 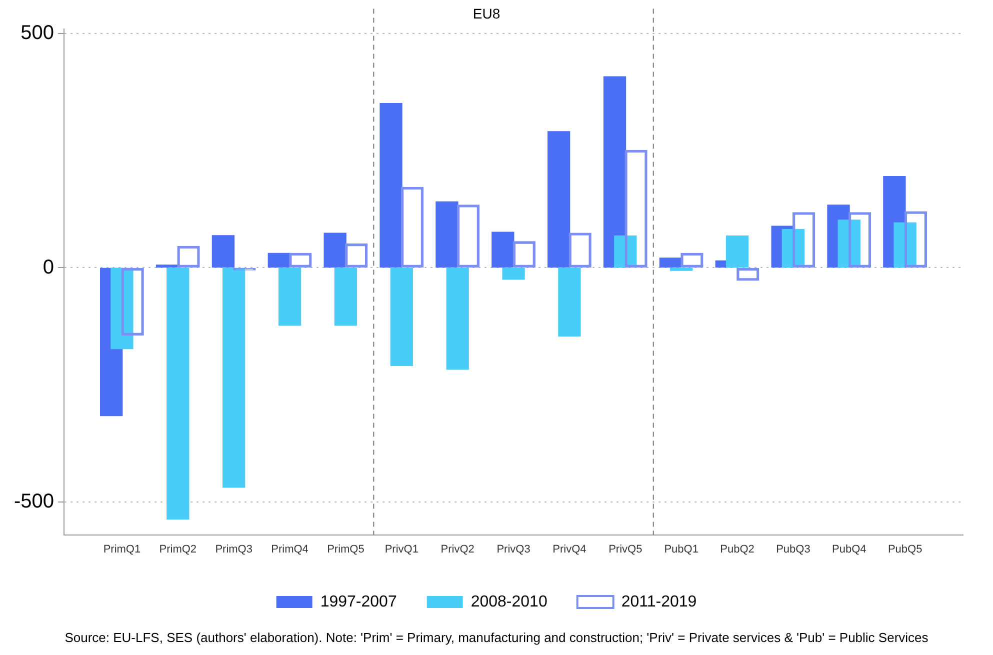 What do you see at coordinates (178, 549) in the screenshot?
I see `x-tick-label: PrimQ2` at bounding box center [178, 549].